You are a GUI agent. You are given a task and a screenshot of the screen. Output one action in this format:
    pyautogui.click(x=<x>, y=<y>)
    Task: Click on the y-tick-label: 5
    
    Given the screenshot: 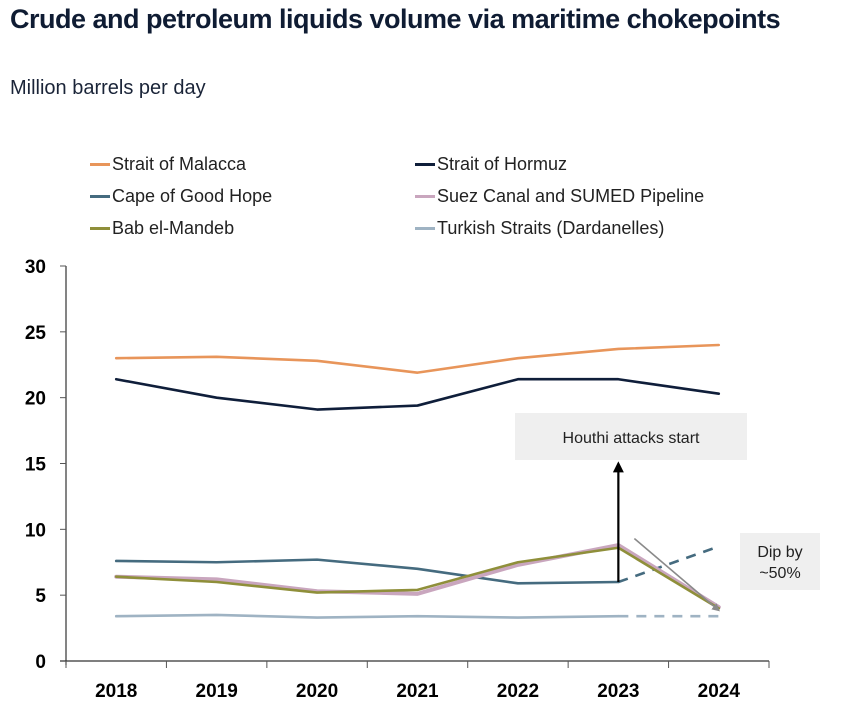 What is the action you would take?
    pyautogui.click(x=40, y=596)
    